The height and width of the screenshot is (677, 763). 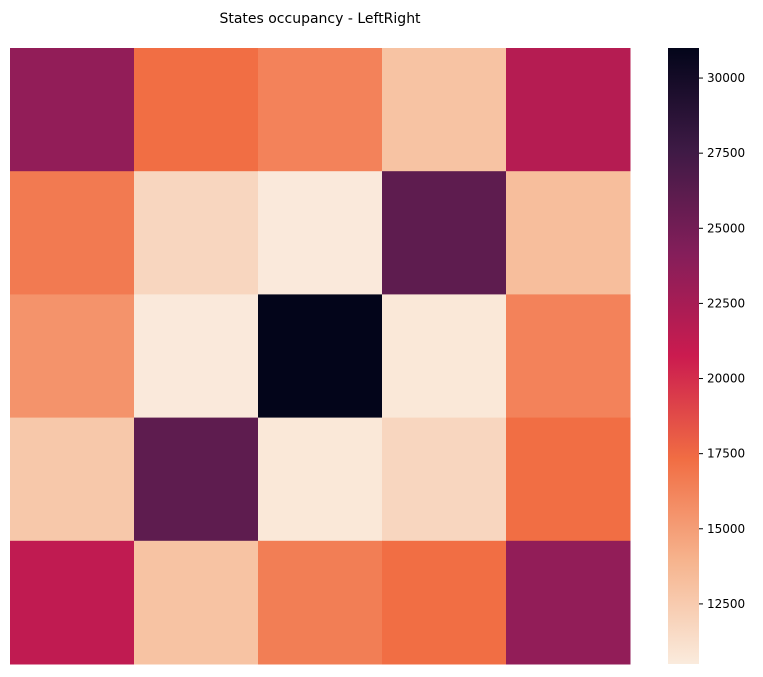 I want to click on colorbar-tick-label: 17500, so click(x=726, y=454).